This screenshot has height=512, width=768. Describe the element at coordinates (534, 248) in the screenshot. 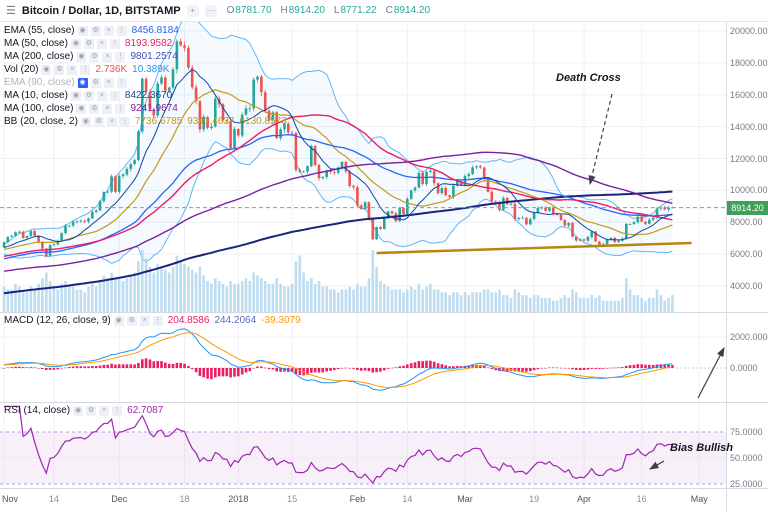

I see `support-trendline` at that location.